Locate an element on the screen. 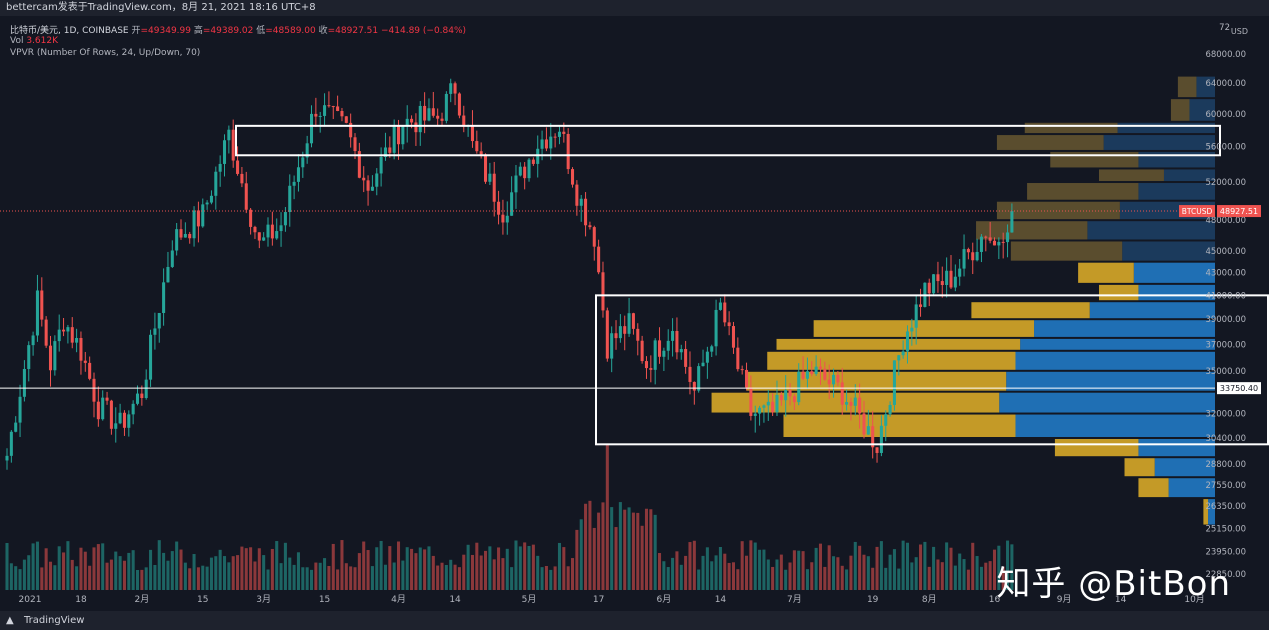  time-tick-label: 17 is located at coordinates (598, 600).